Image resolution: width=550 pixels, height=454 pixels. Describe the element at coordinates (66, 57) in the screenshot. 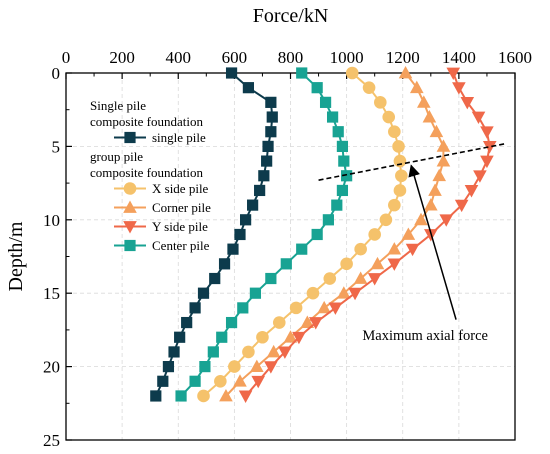

I see `x-tick-label: 0` at that location.